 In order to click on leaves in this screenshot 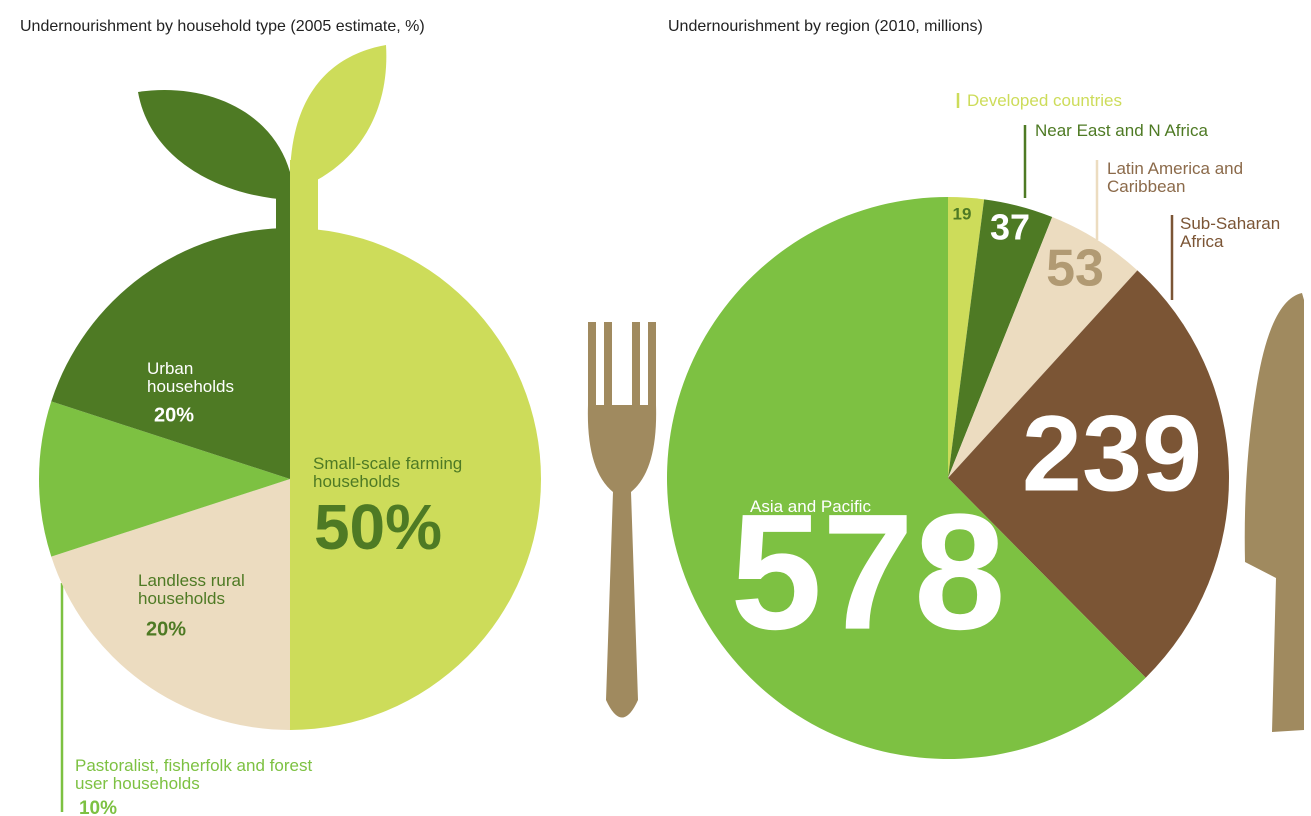, I will do `click(262, 150)`.